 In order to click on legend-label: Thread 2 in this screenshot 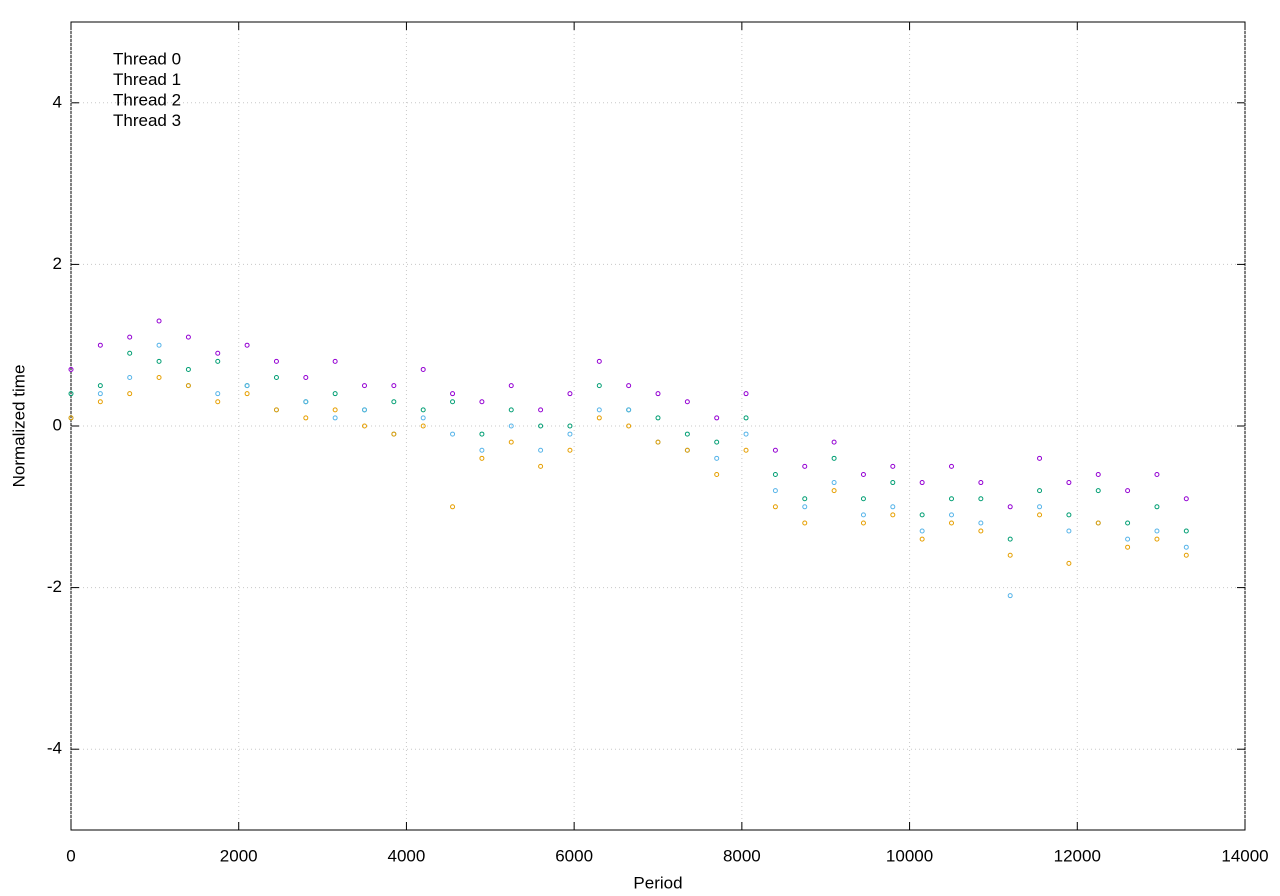, I will do `click(147, 99)`.